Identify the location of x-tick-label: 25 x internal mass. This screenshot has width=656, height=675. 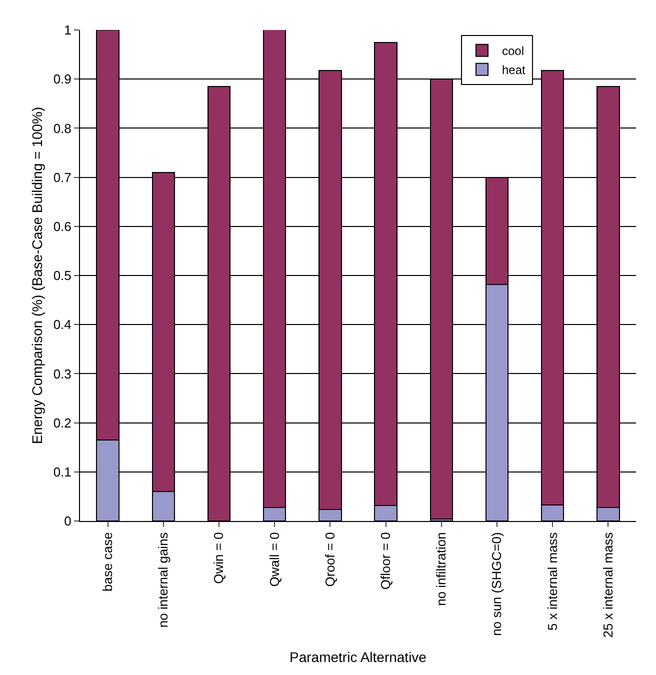
(608, 585).